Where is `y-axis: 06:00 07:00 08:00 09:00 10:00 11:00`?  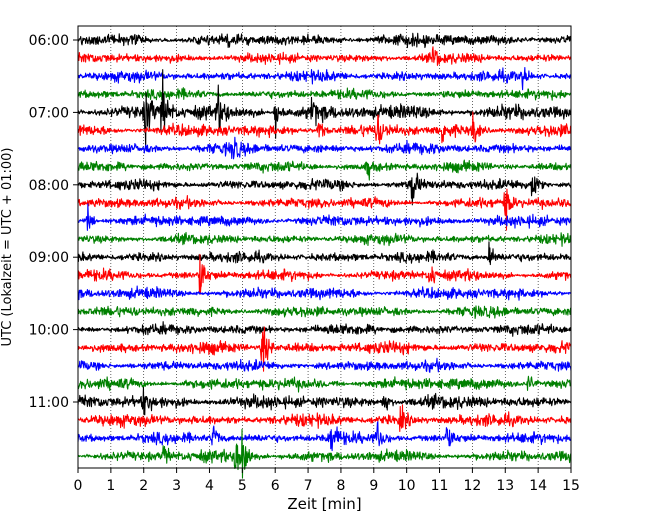 y-axis: 06:00 07:00 08:00 09:00 10:00 11:00 is located at coordinates (53, 222).